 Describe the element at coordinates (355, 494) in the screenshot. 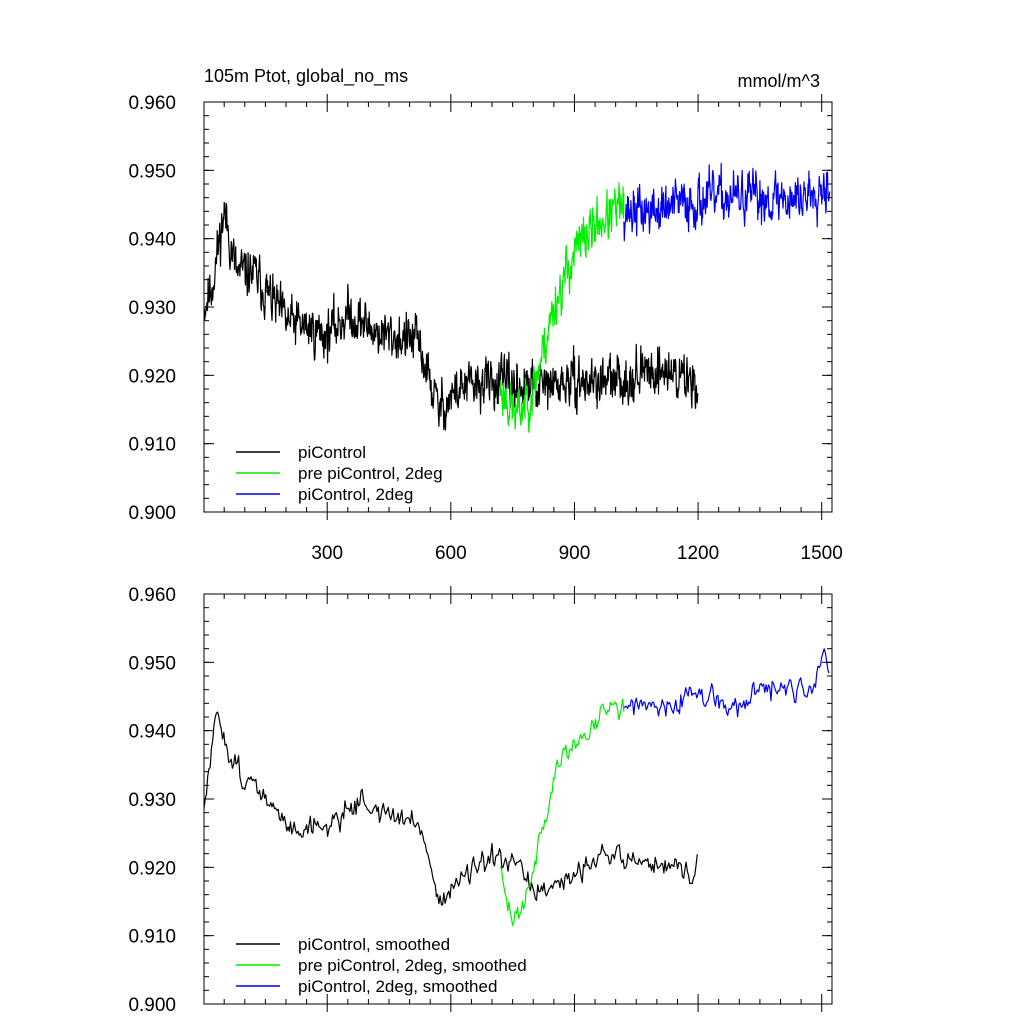

I see `legend-label: piControl, 2deg` at that location.